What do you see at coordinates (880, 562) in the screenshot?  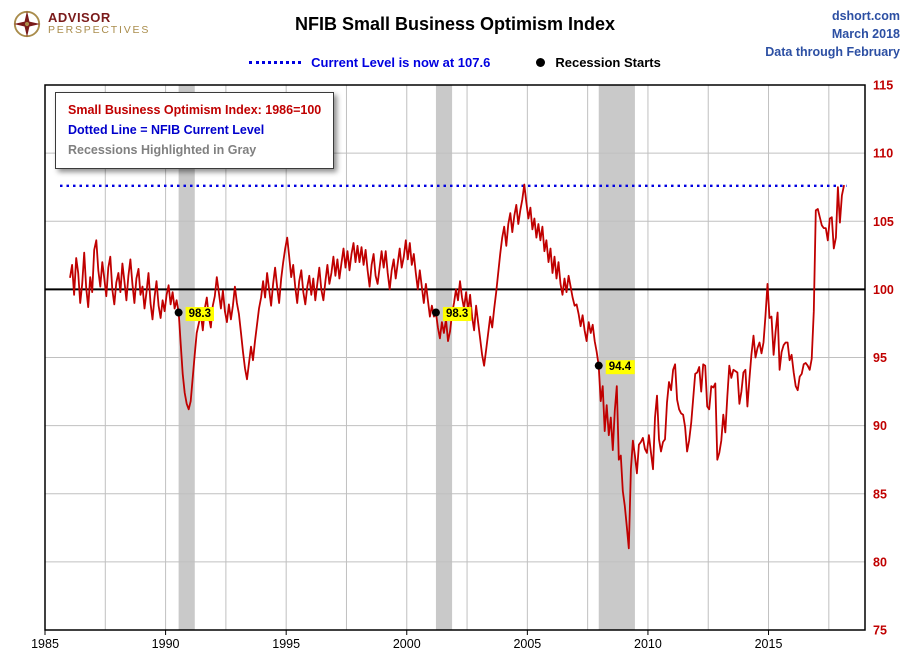 I see `y-axis-tick-label: 80` at bounding box center [880, 562].